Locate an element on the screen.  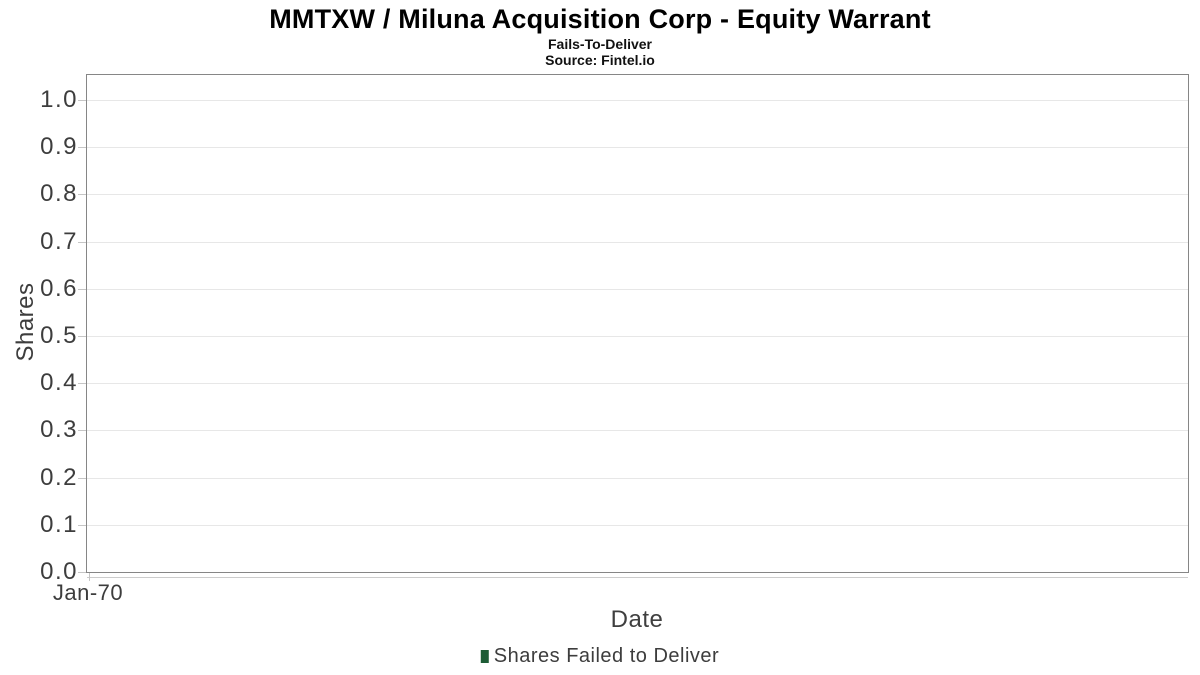
y-axis-title: Shares is located at coordinates (25, 322).